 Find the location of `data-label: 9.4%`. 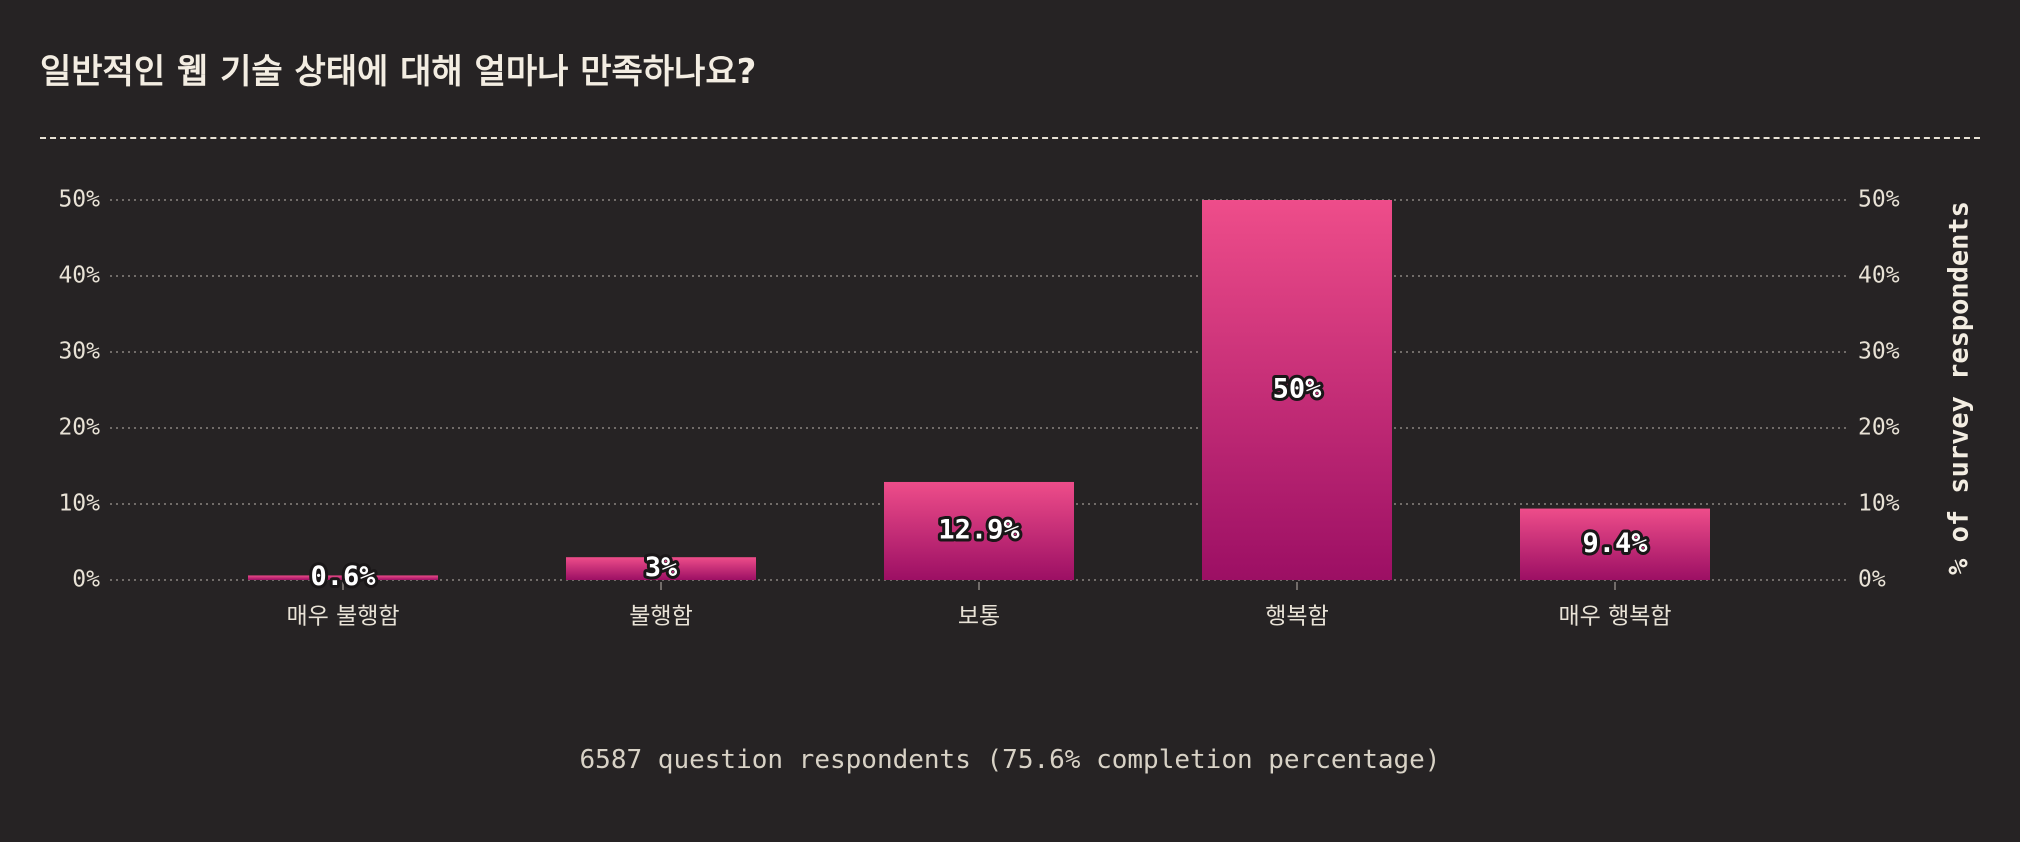

data-label: 9.4% is located at coordinates (1615, 543).